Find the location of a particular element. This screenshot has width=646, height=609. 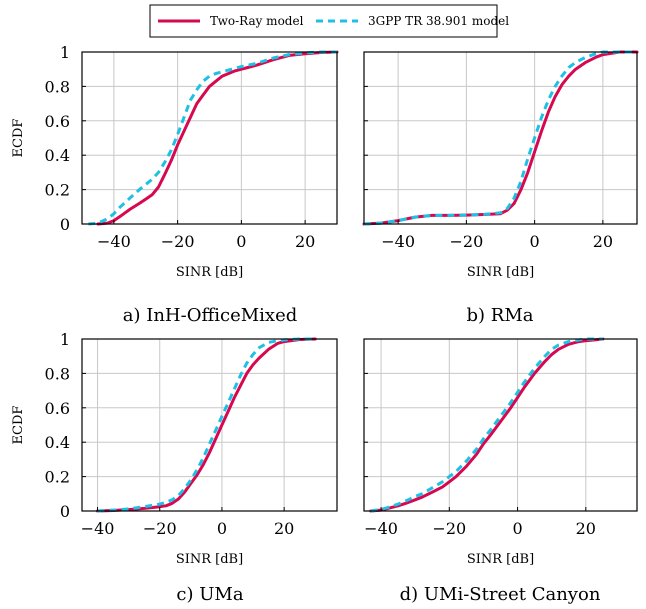

legend: Two-Ray model 3GPP TR 38.901 model is located at coordinates (329, 21).